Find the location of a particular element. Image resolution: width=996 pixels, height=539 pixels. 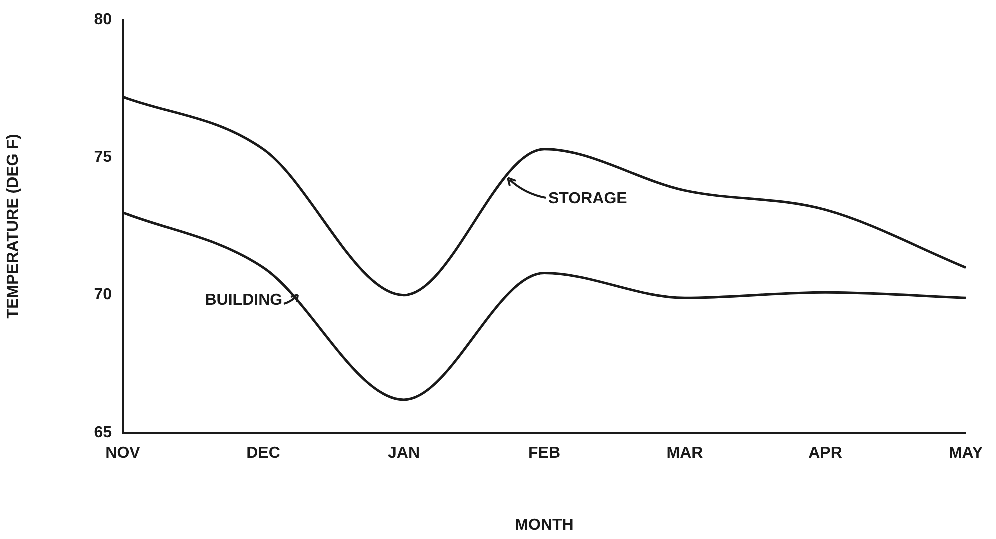

y-tick-label: 80 is located at coordinates (103, 19).